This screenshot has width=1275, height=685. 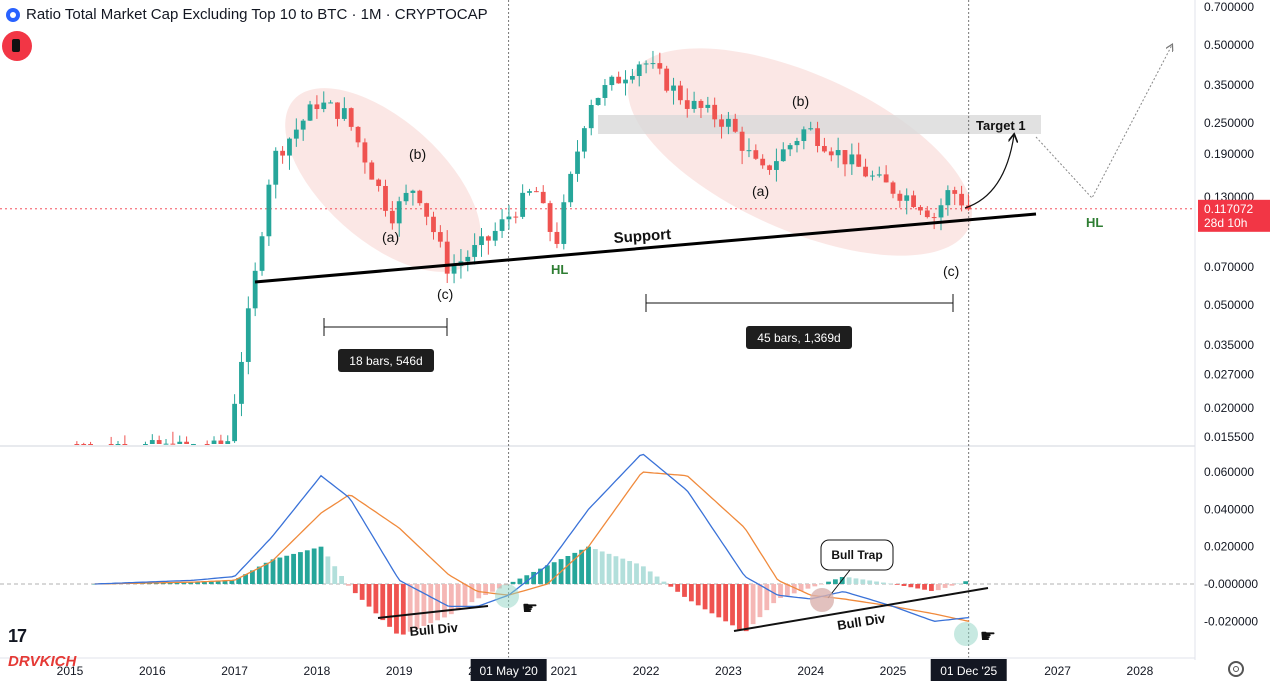 I want to click on projection-path, so click(x=1103, y=122).